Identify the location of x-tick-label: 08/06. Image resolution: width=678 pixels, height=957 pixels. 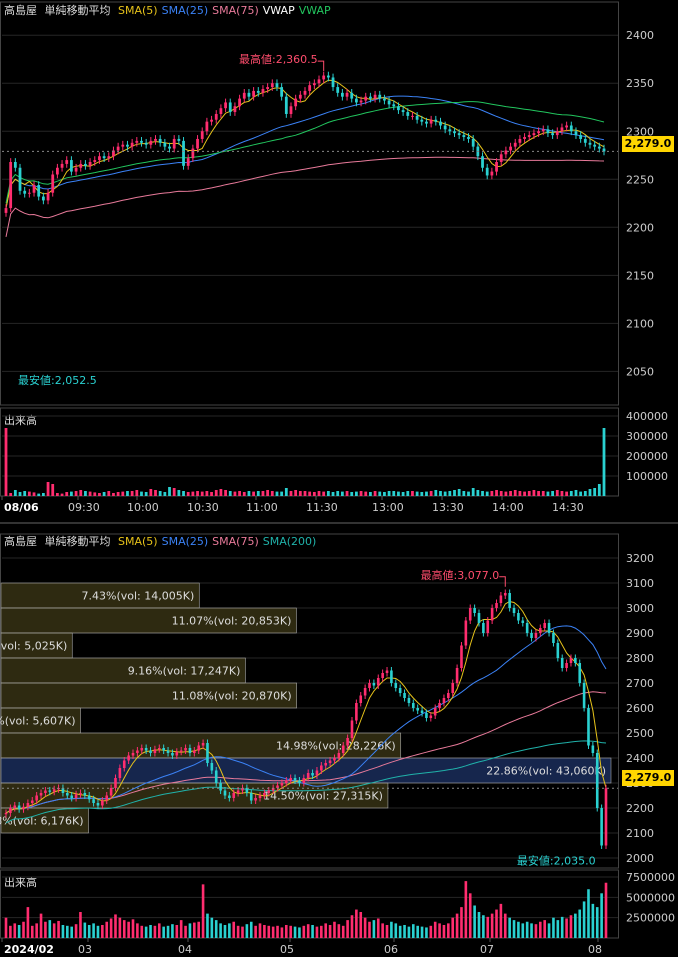
(21, 507).